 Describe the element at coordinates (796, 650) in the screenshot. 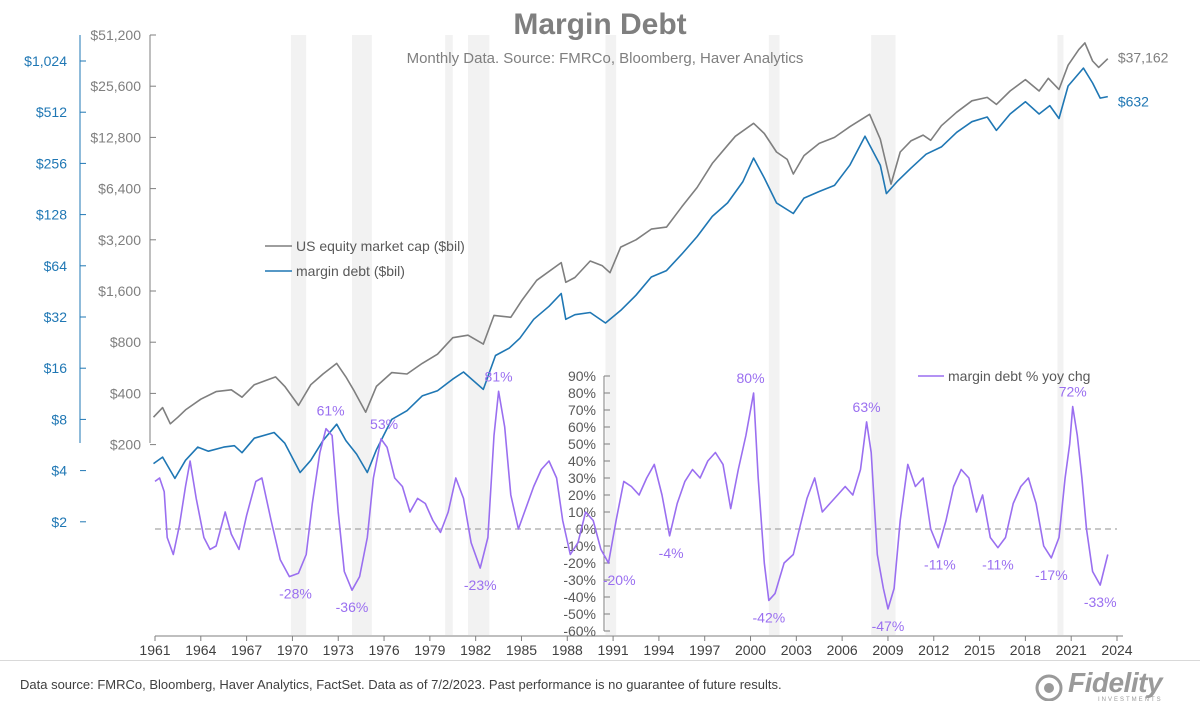

I see `x-axis-tick-label: 2003` at that location.